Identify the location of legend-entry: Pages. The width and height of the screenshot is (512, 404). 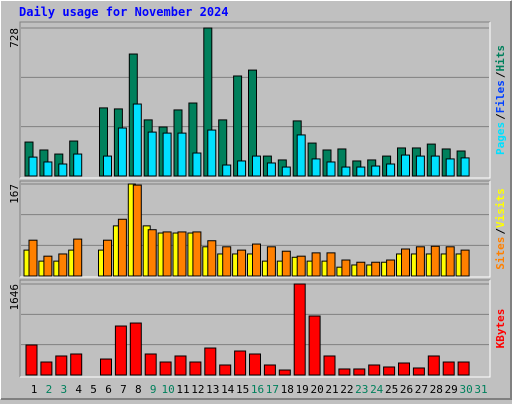
(500, 138).